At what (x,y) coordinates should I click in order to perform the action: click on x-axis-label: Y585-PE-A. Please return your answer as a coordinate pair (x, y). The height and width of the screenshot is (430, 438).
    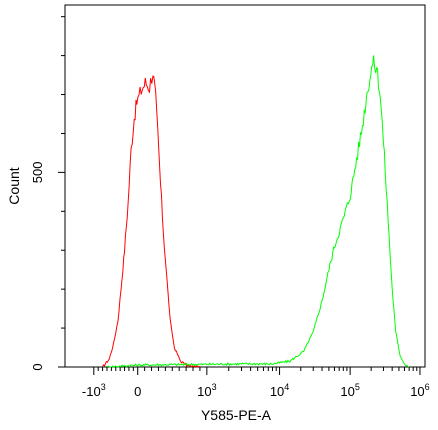
    Looking at the image, I should click on (236, 415).